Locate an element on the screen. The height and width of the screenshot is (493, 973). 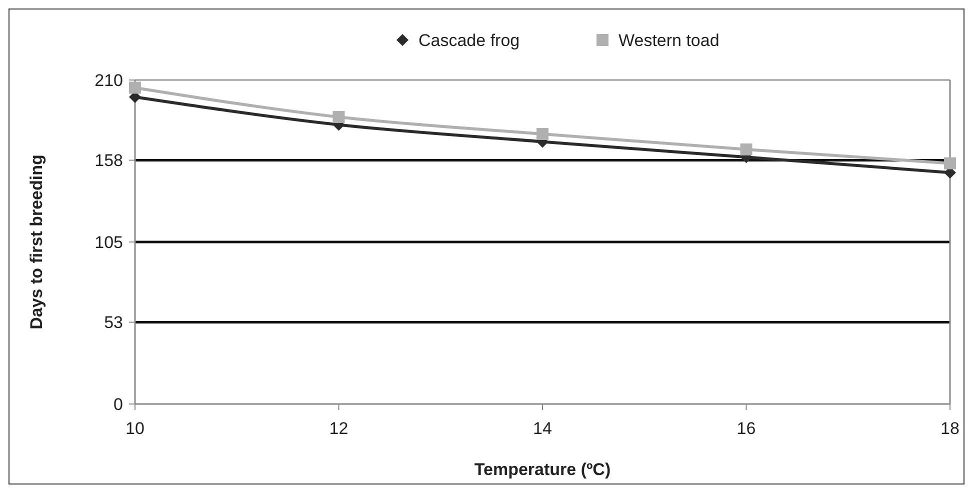
x-tick-label: 10 is located at coordinates (135, 428).